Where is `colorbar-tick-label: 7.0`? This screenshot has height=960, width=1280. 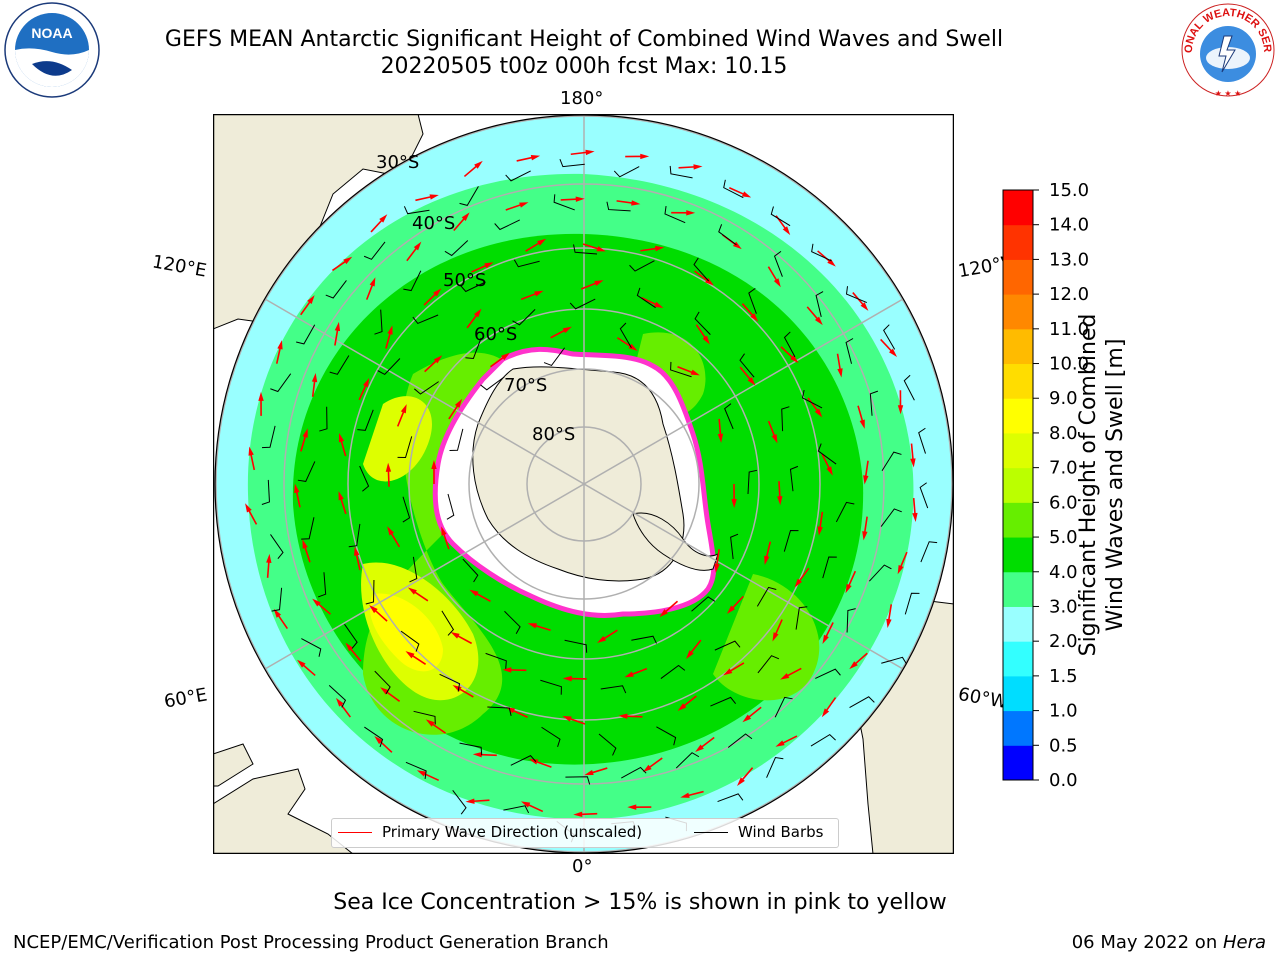 colorbar-tick-label: 7.0 is located at coordinates (1063, 468).